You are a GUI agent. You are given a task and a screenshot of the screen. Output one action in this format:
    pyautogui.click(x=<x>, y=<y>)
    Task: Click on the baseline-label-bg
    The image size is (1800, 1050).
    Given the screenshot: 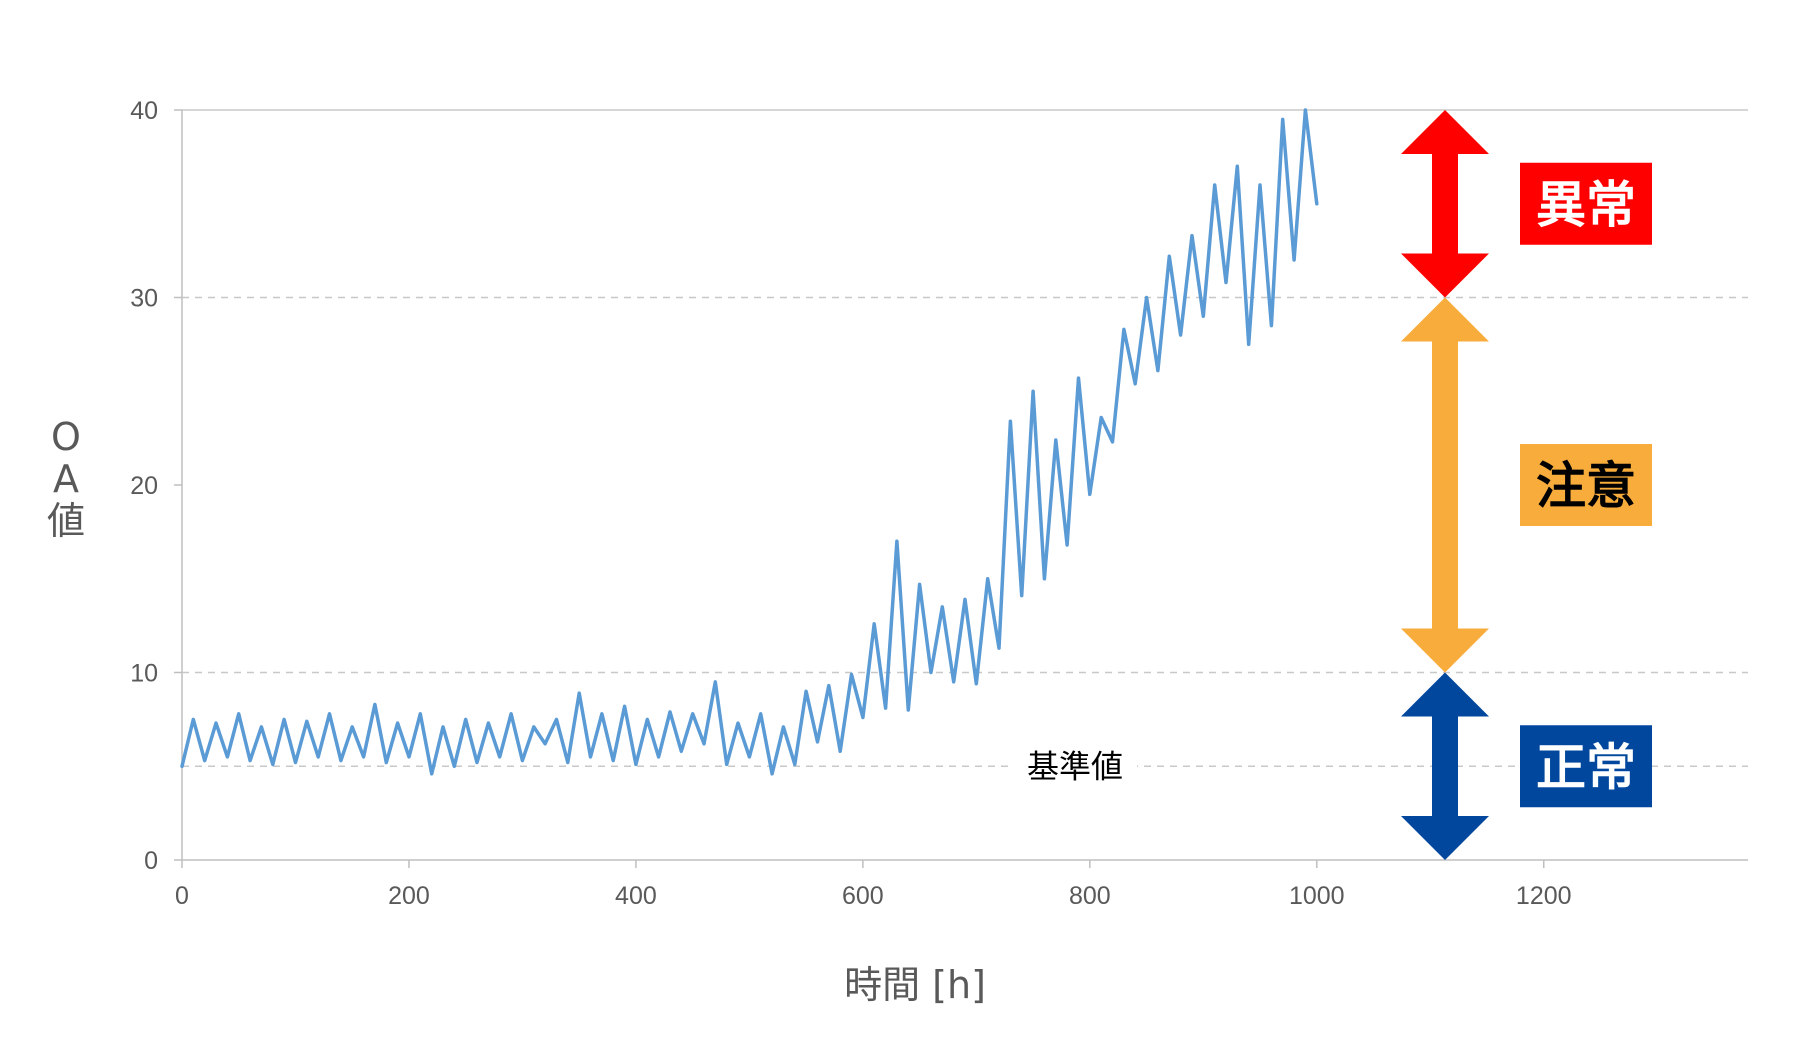 What is the action you would take?
    pyautogui.click(x=1075, y=765)
    